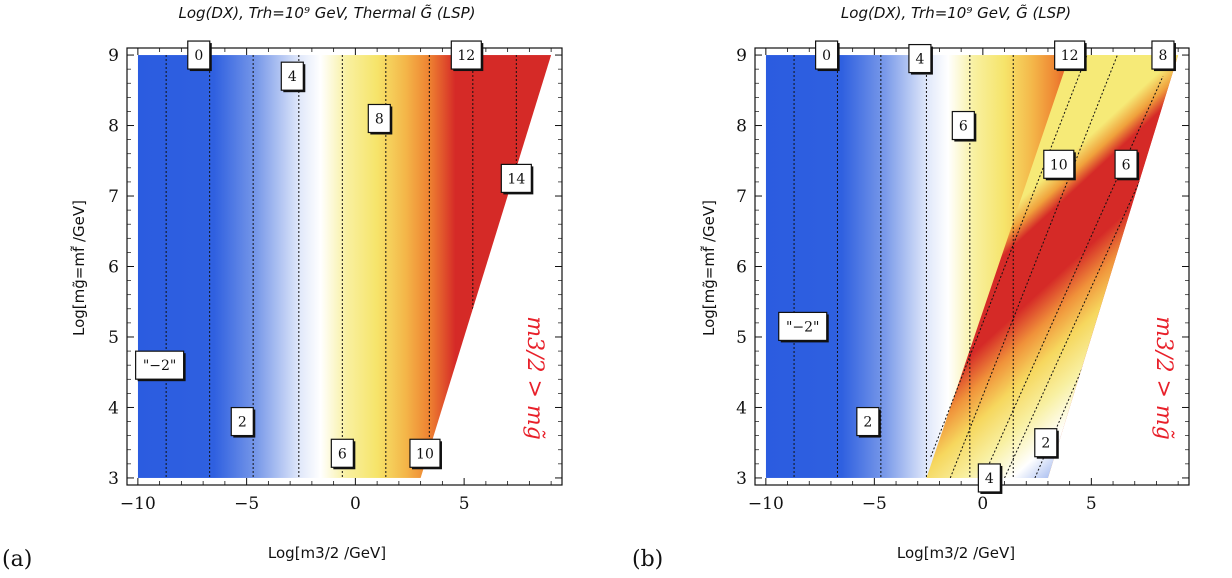 This screenshot has width=1232, height=578. Describe the element at coordinates (708, 268) in the screenshot. I see `panel-b-ylabel: Log[mg̃=mf̃ /GeV]` at that location.